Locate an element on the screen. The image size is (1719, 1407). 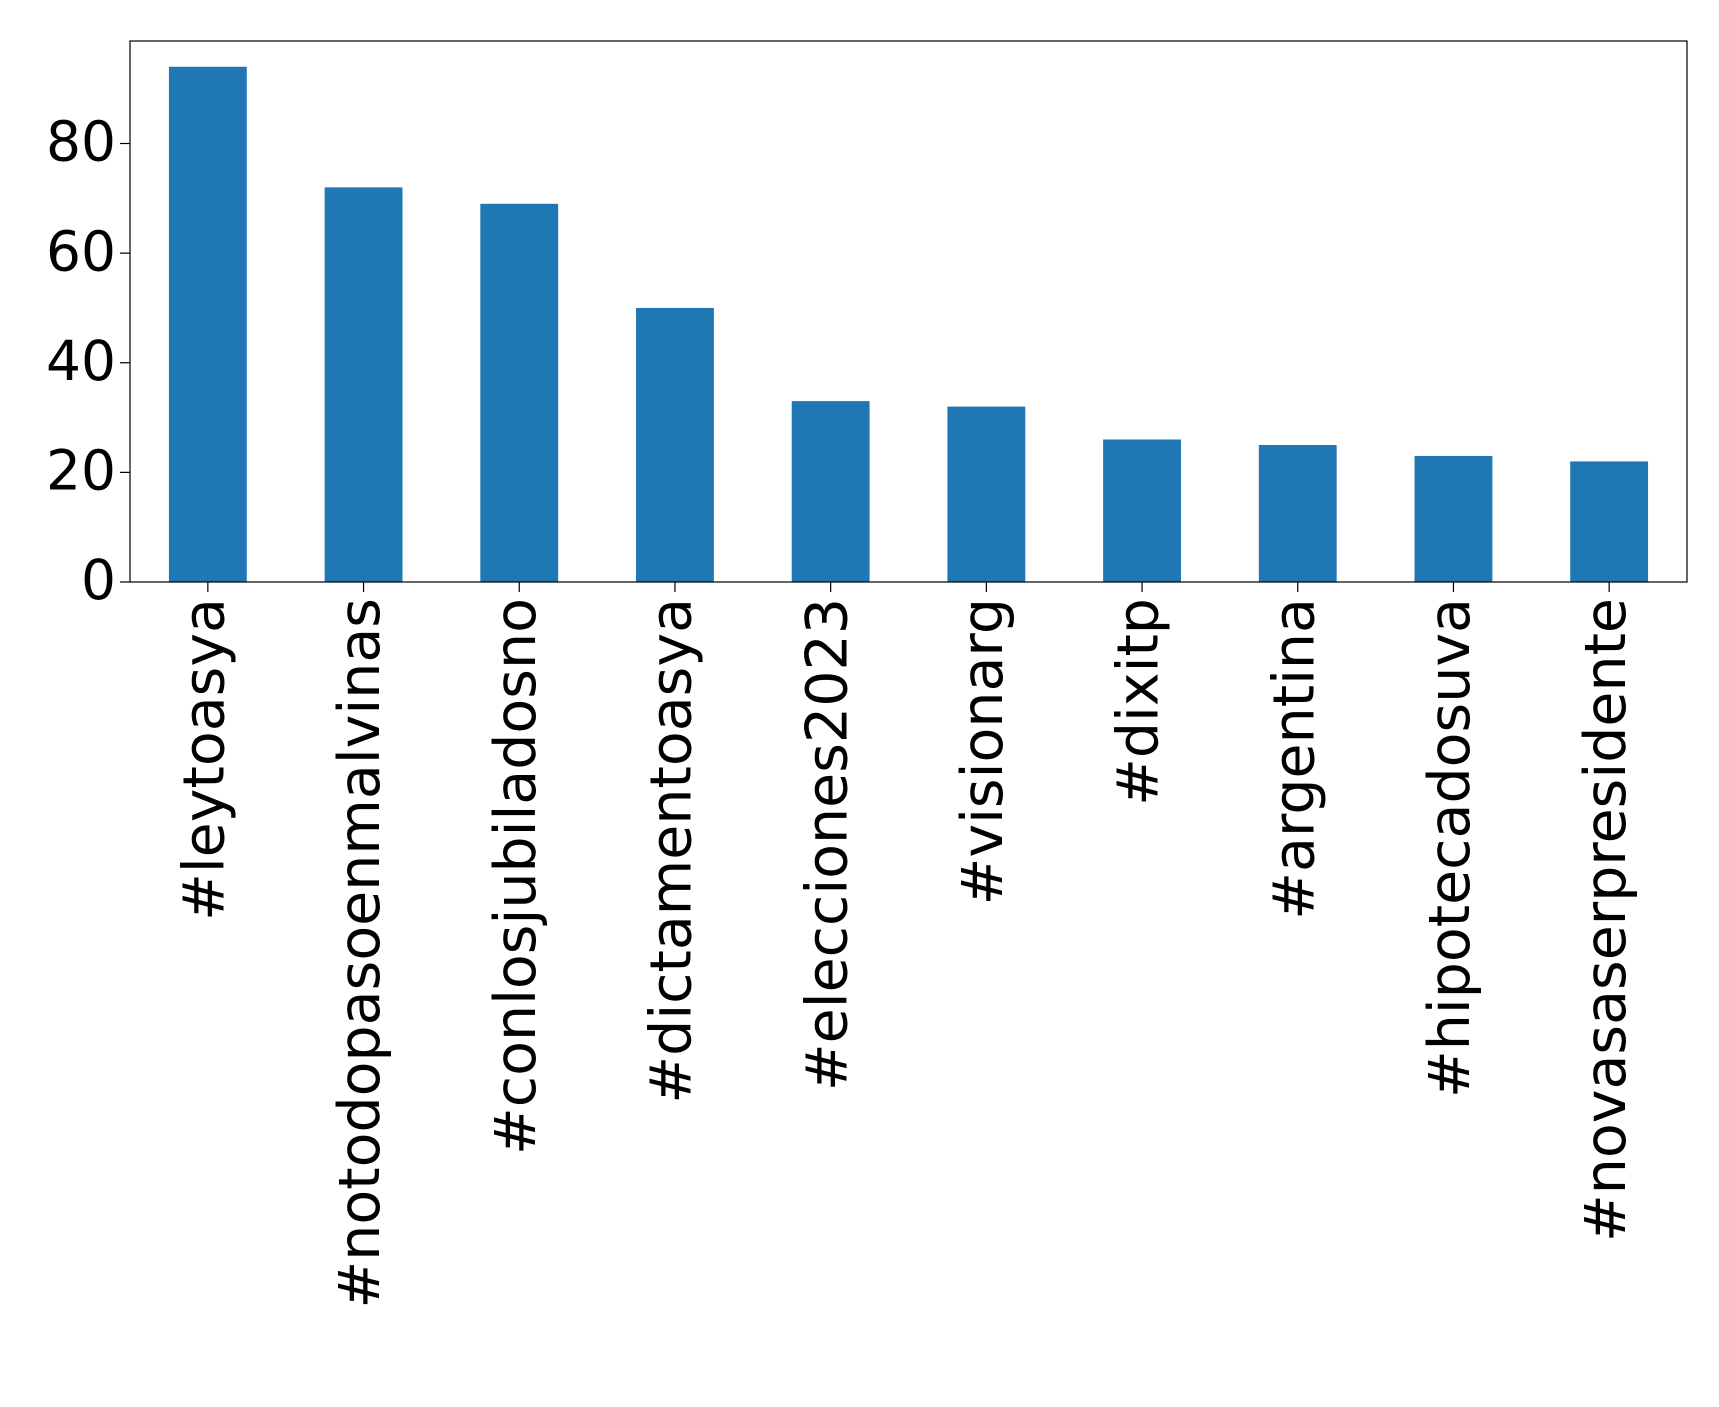
x-tick-label: #notodopasoenmalvinas is located at coordinates (360, 953).